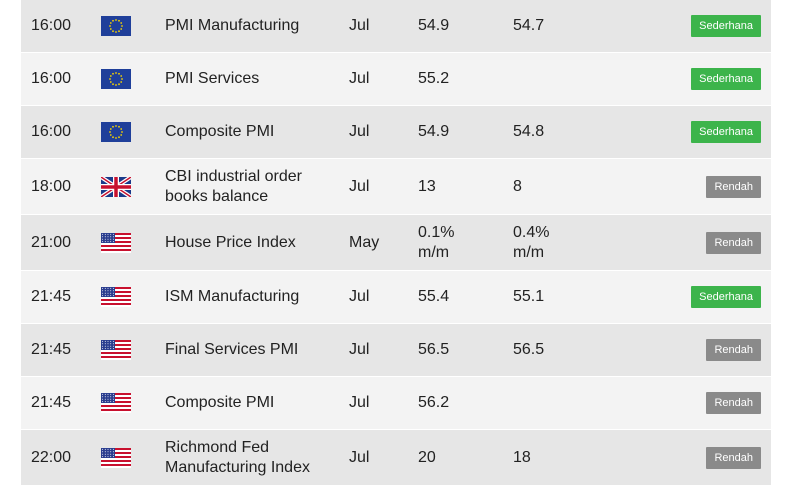 The height and width of the screenshot is (494, 791). What do you see at coordinates (230, 242) in the screenshot?
I see `event-name-cell: House Price Index` at bounding box center [230, 242].